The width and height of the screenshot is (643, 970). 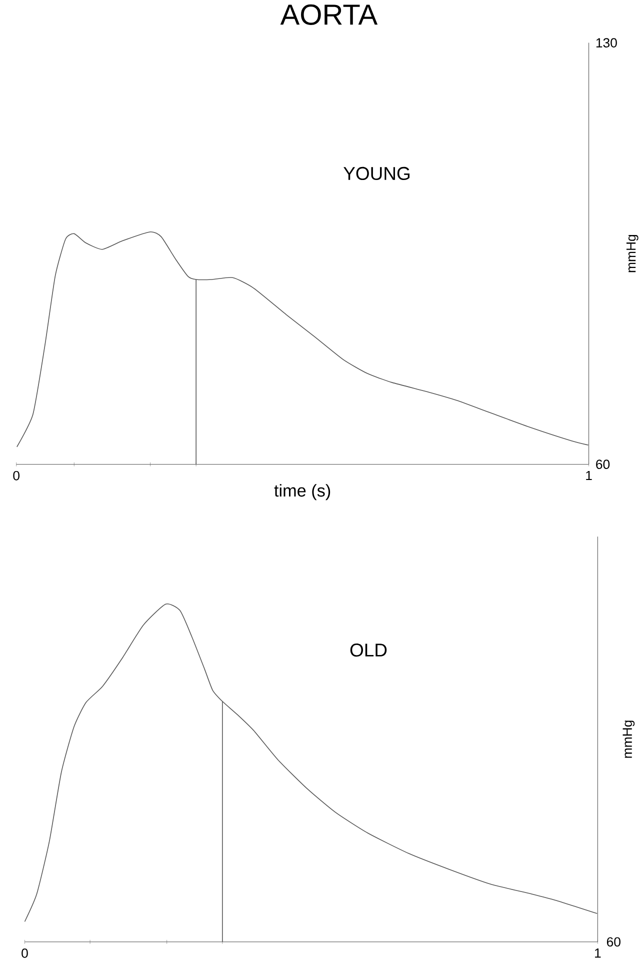 What do you see at coordinates (329, 14) in the screenshot?
I see `chart-title: AORTA` at bounding box center [329, 14].